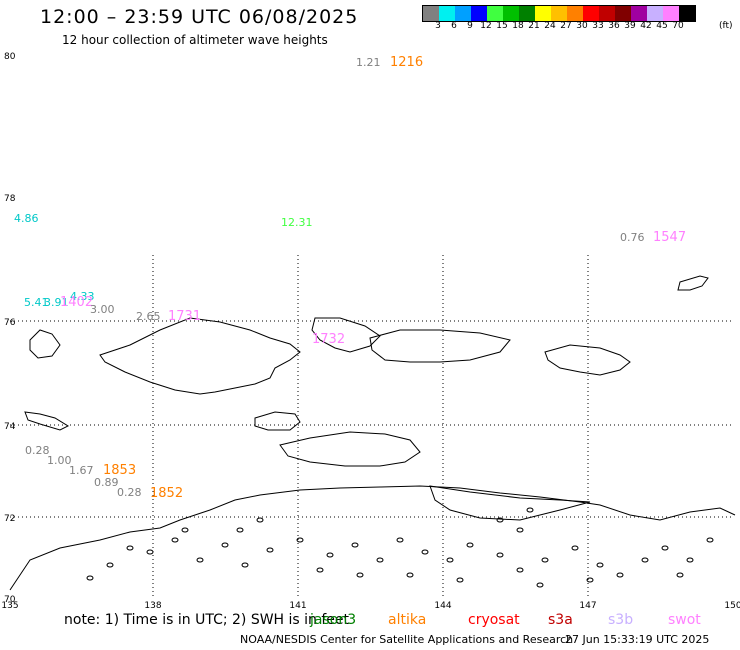  Describe the element at coordinates (614, 26) in the screenshot. I see `color-scale-tick: 36` at that location.